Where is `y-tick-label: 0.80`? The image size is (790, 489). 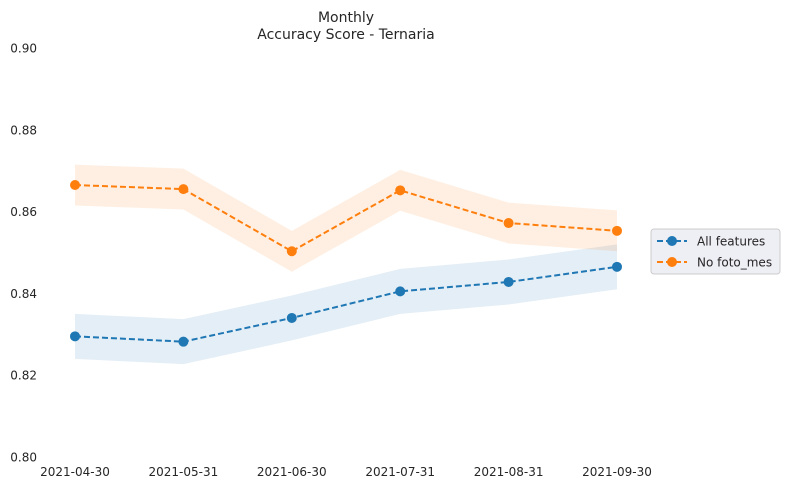
y-tick-label: 0.80 is located at coordinates (23, 458).